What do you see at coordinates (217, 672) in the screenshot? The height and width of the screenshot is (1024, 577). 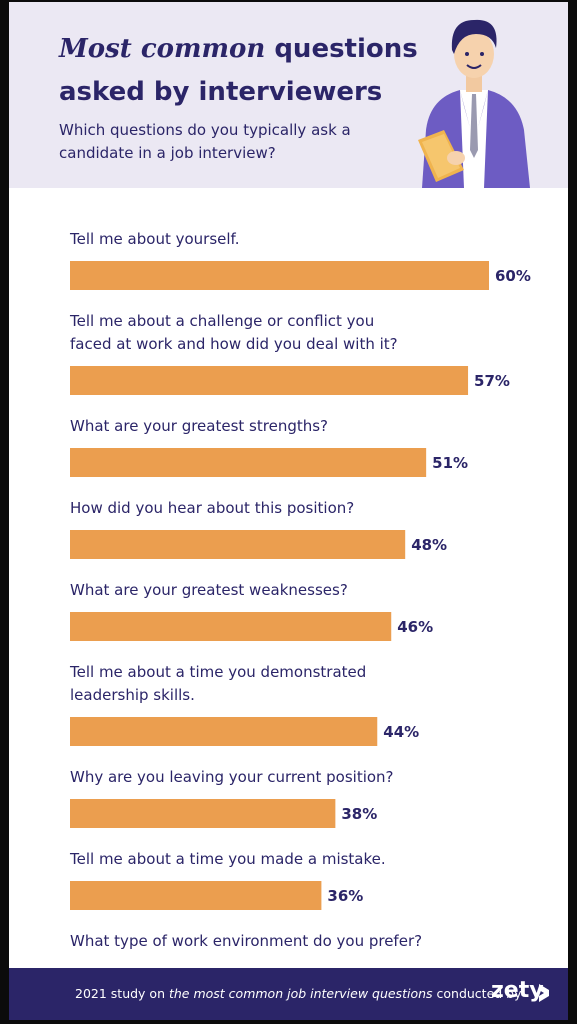 I see `category-label: Tell me about a time you demonstrated` at bounding box center [217, 672].